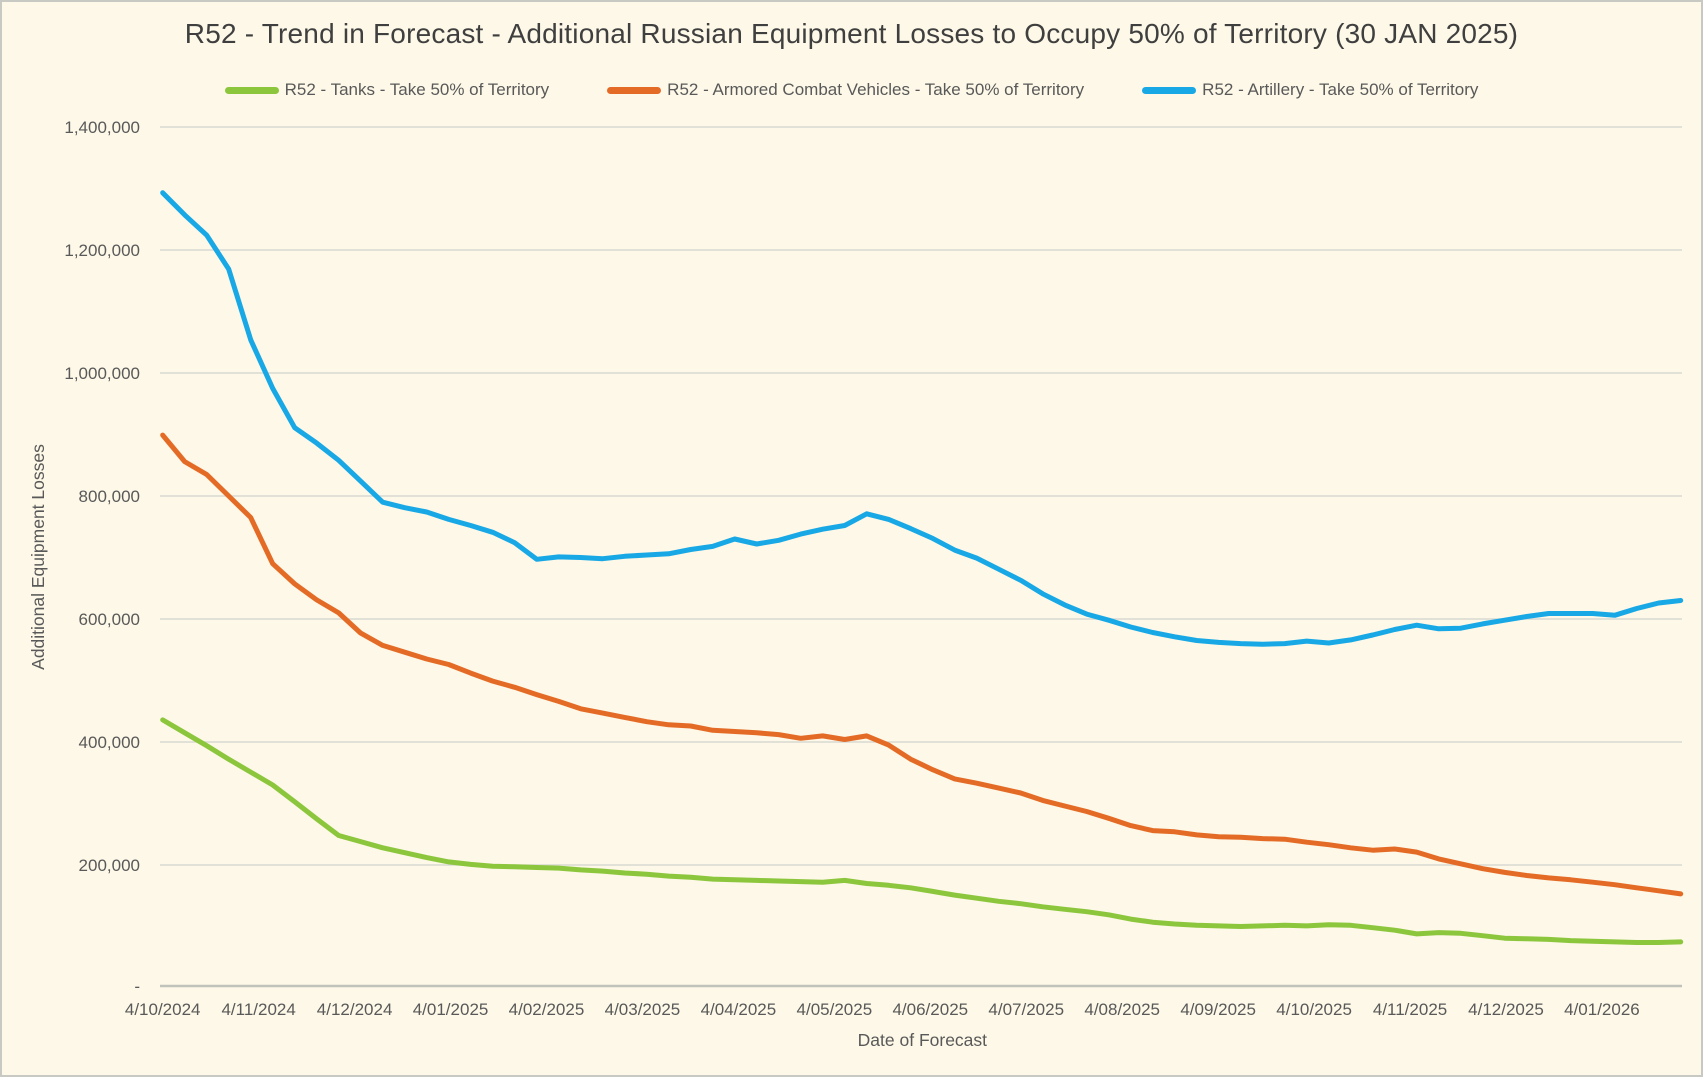 The image size is (1703, 1077). I want to click on x-tick-label: 4/03/2025, so click(643, 1009).